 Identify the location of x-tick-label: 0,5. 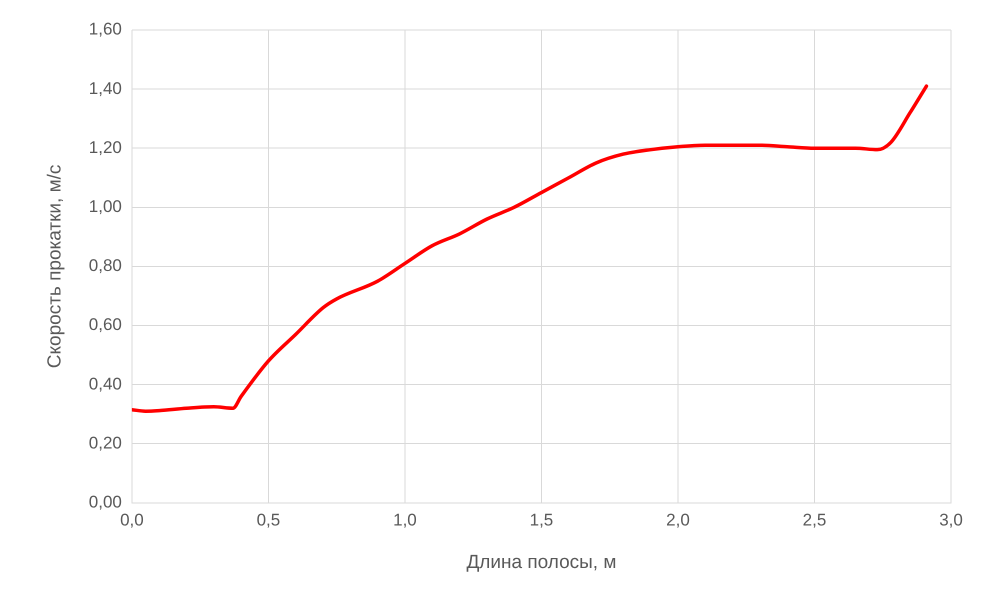
(268, 520).